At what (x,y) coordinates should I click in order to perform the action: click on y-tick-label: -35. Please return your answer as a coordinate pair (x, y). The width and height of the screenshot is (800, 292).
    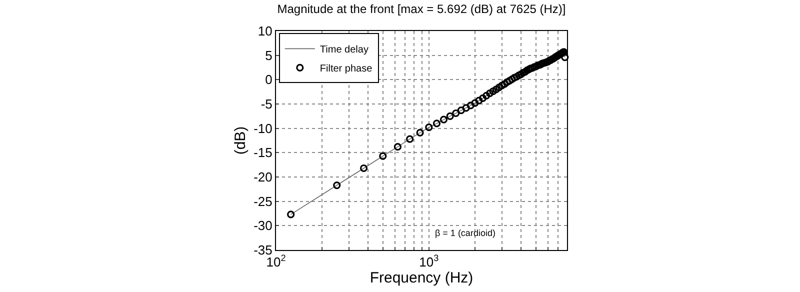
    Looking at the image, I should click on (263, 250).